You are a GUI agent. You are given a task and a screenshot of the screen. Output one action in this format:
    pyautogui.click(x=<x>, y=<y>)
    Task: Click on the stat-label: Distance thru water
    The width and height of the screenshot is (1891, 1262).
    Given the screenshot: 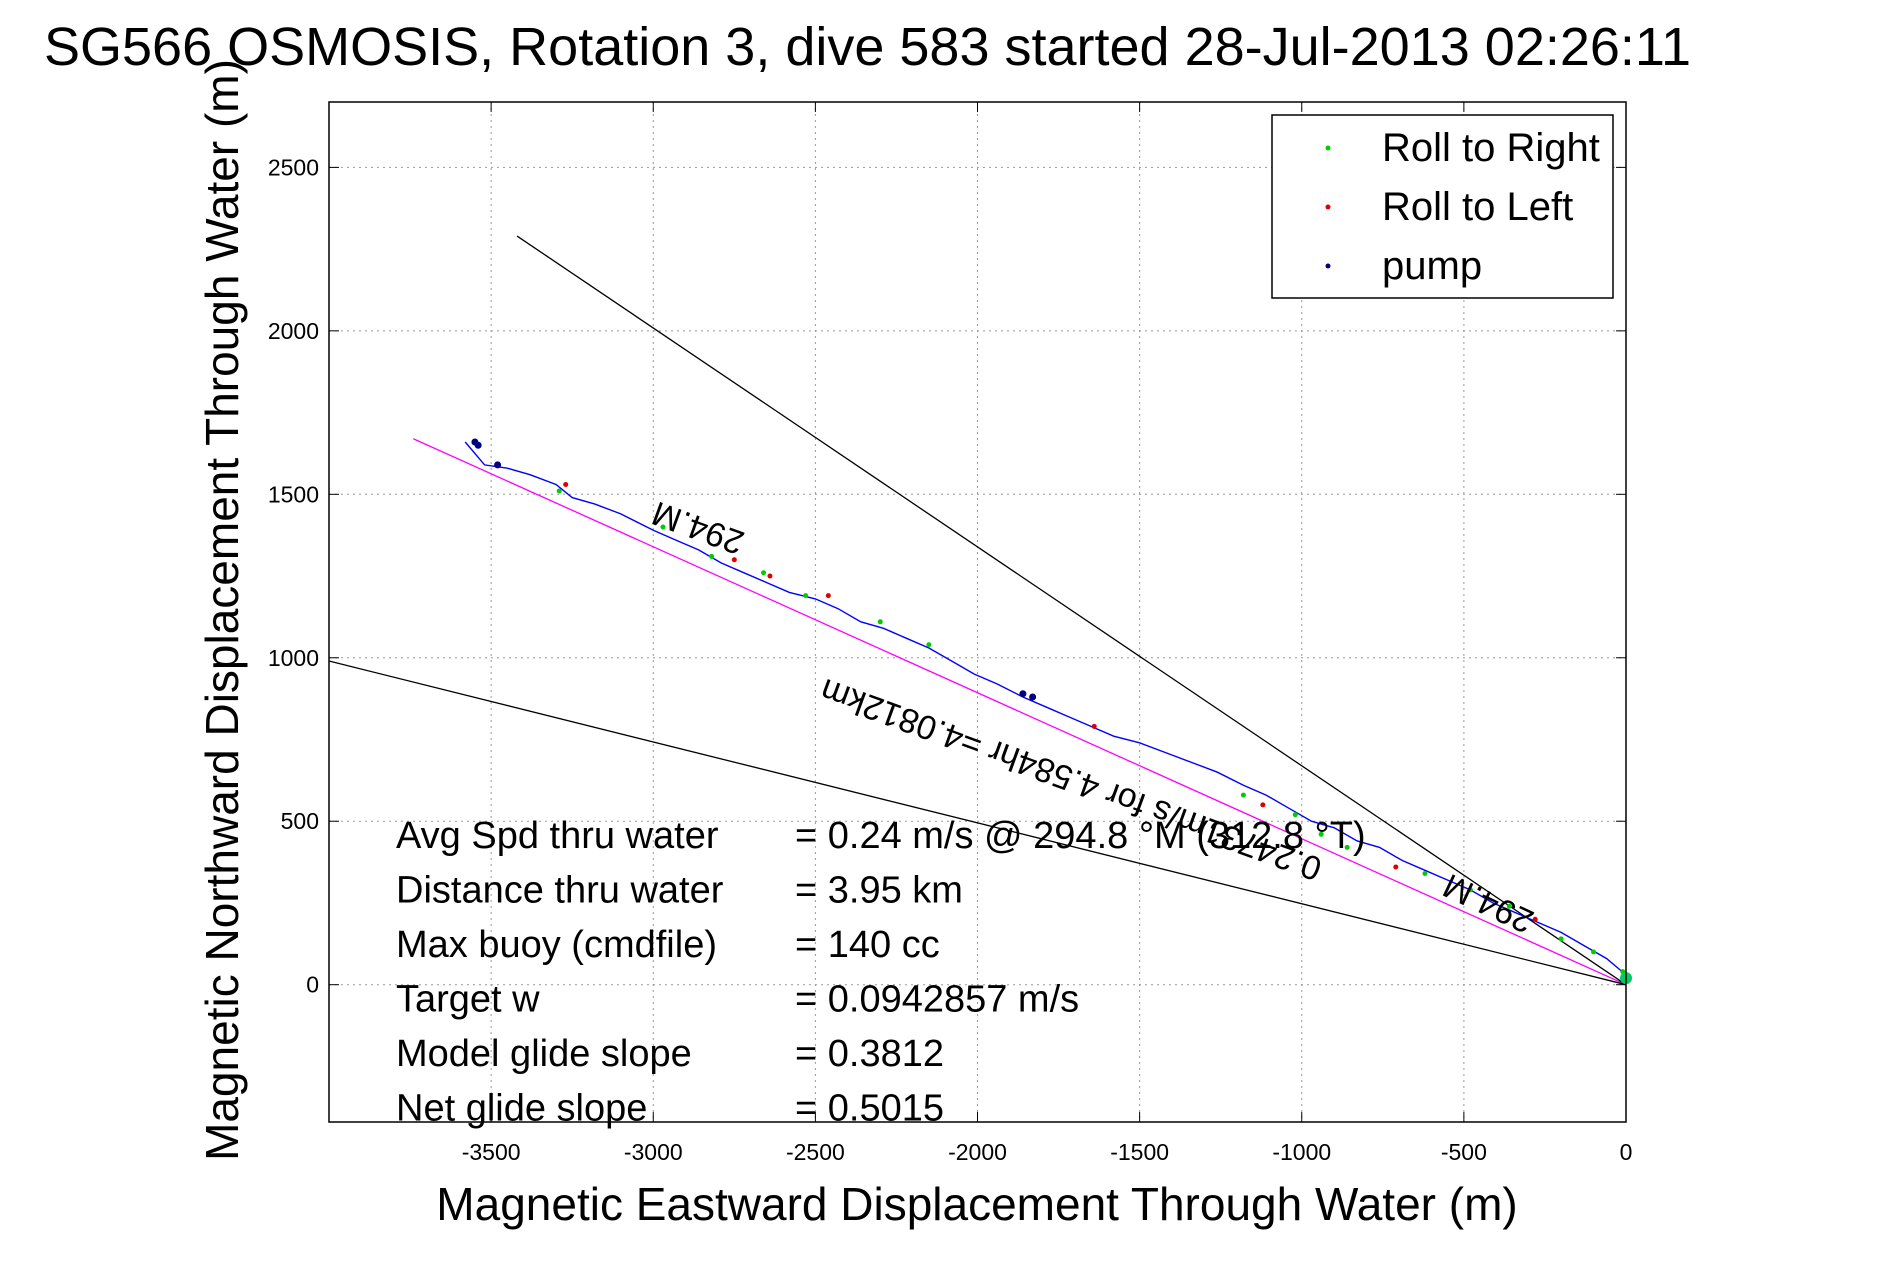 What is the action you would take?
    pyautogui.click(x=560, y=891)
    